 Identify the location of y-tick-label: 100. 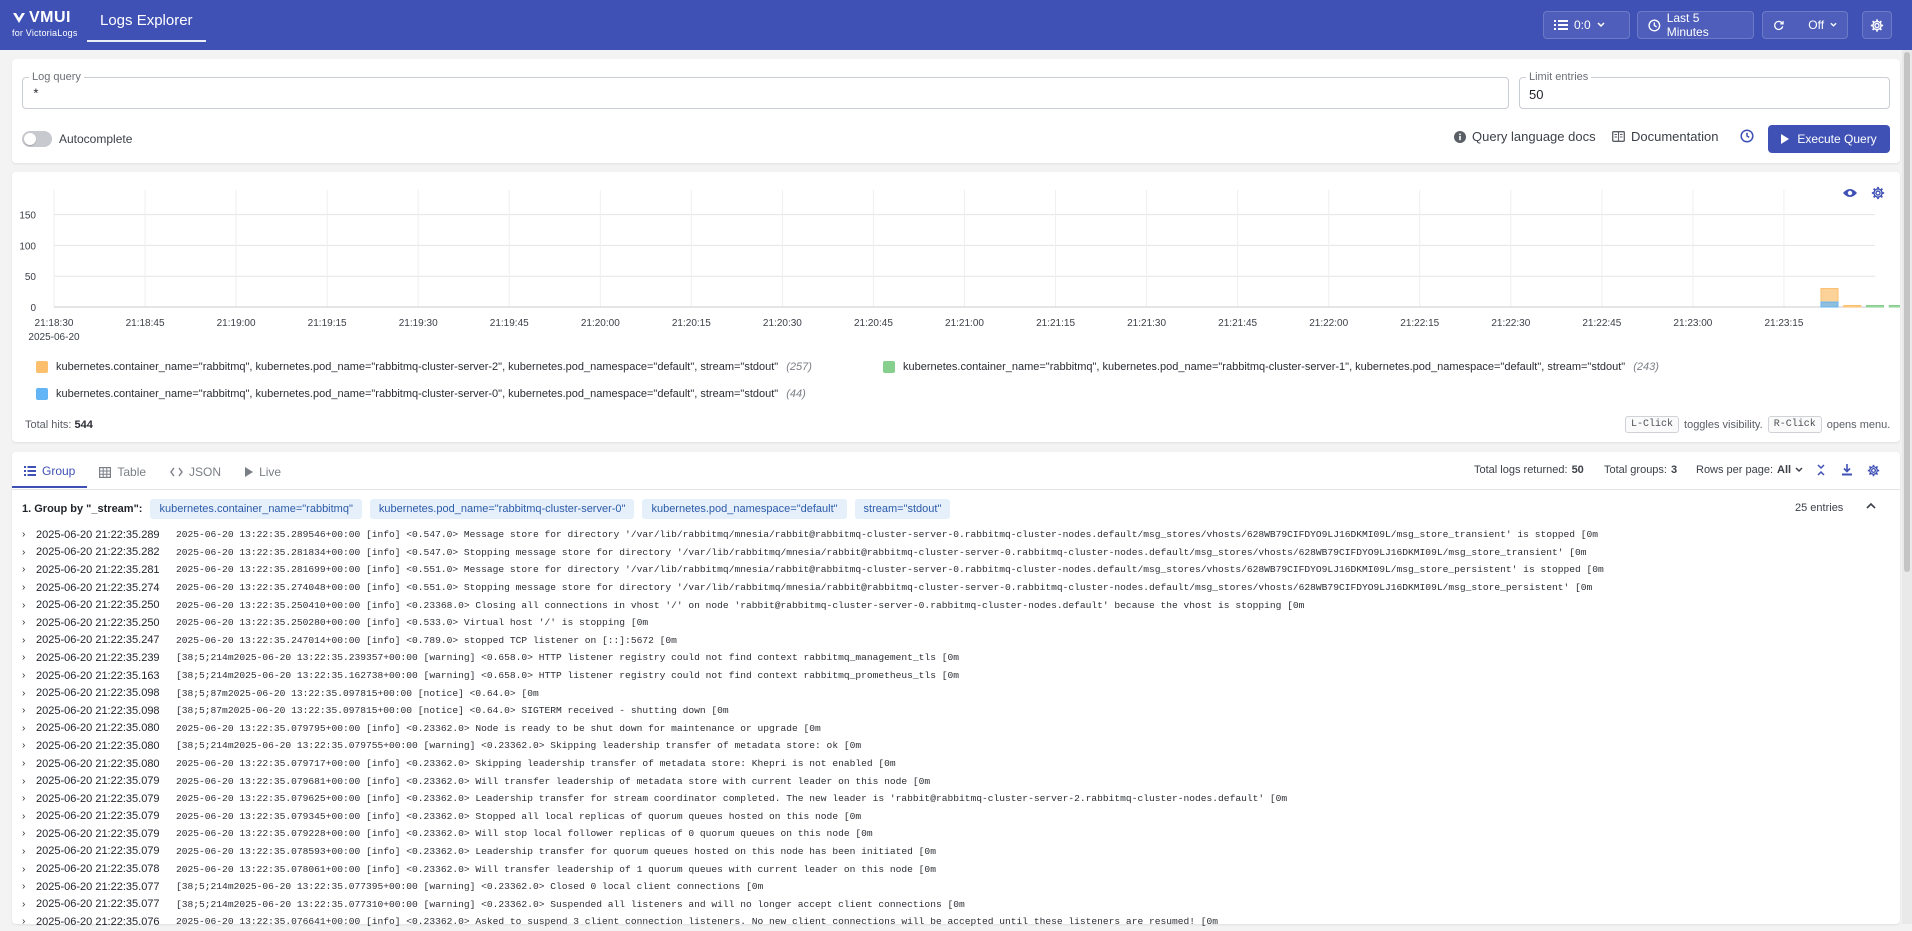
(27, 246).